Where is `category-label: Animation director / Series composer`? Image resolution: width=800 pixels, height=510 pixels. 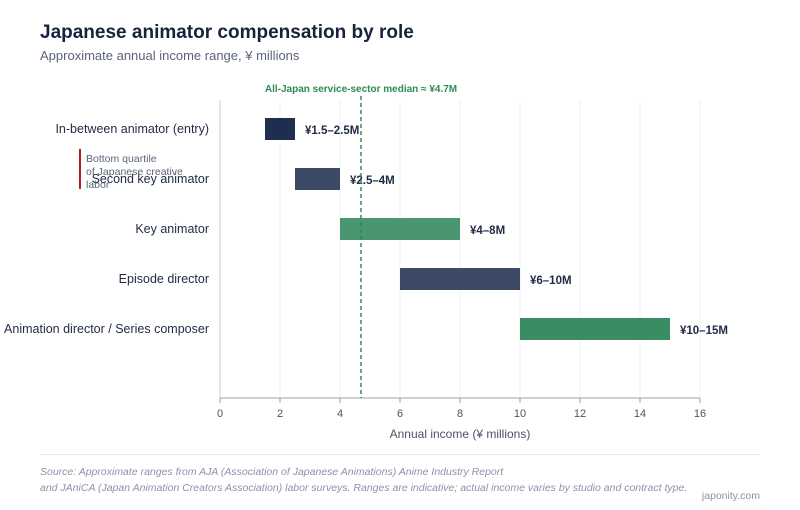 category-label: Animation director / Series composer is located at coordinates (106, 329).